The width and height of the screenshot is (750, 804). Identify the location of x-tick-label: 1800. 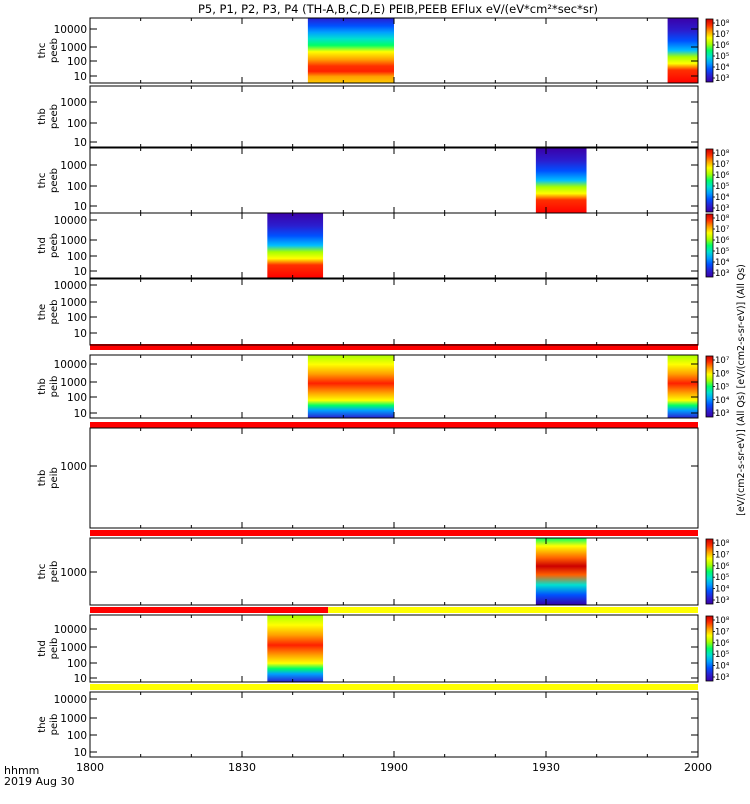
(90, 767).